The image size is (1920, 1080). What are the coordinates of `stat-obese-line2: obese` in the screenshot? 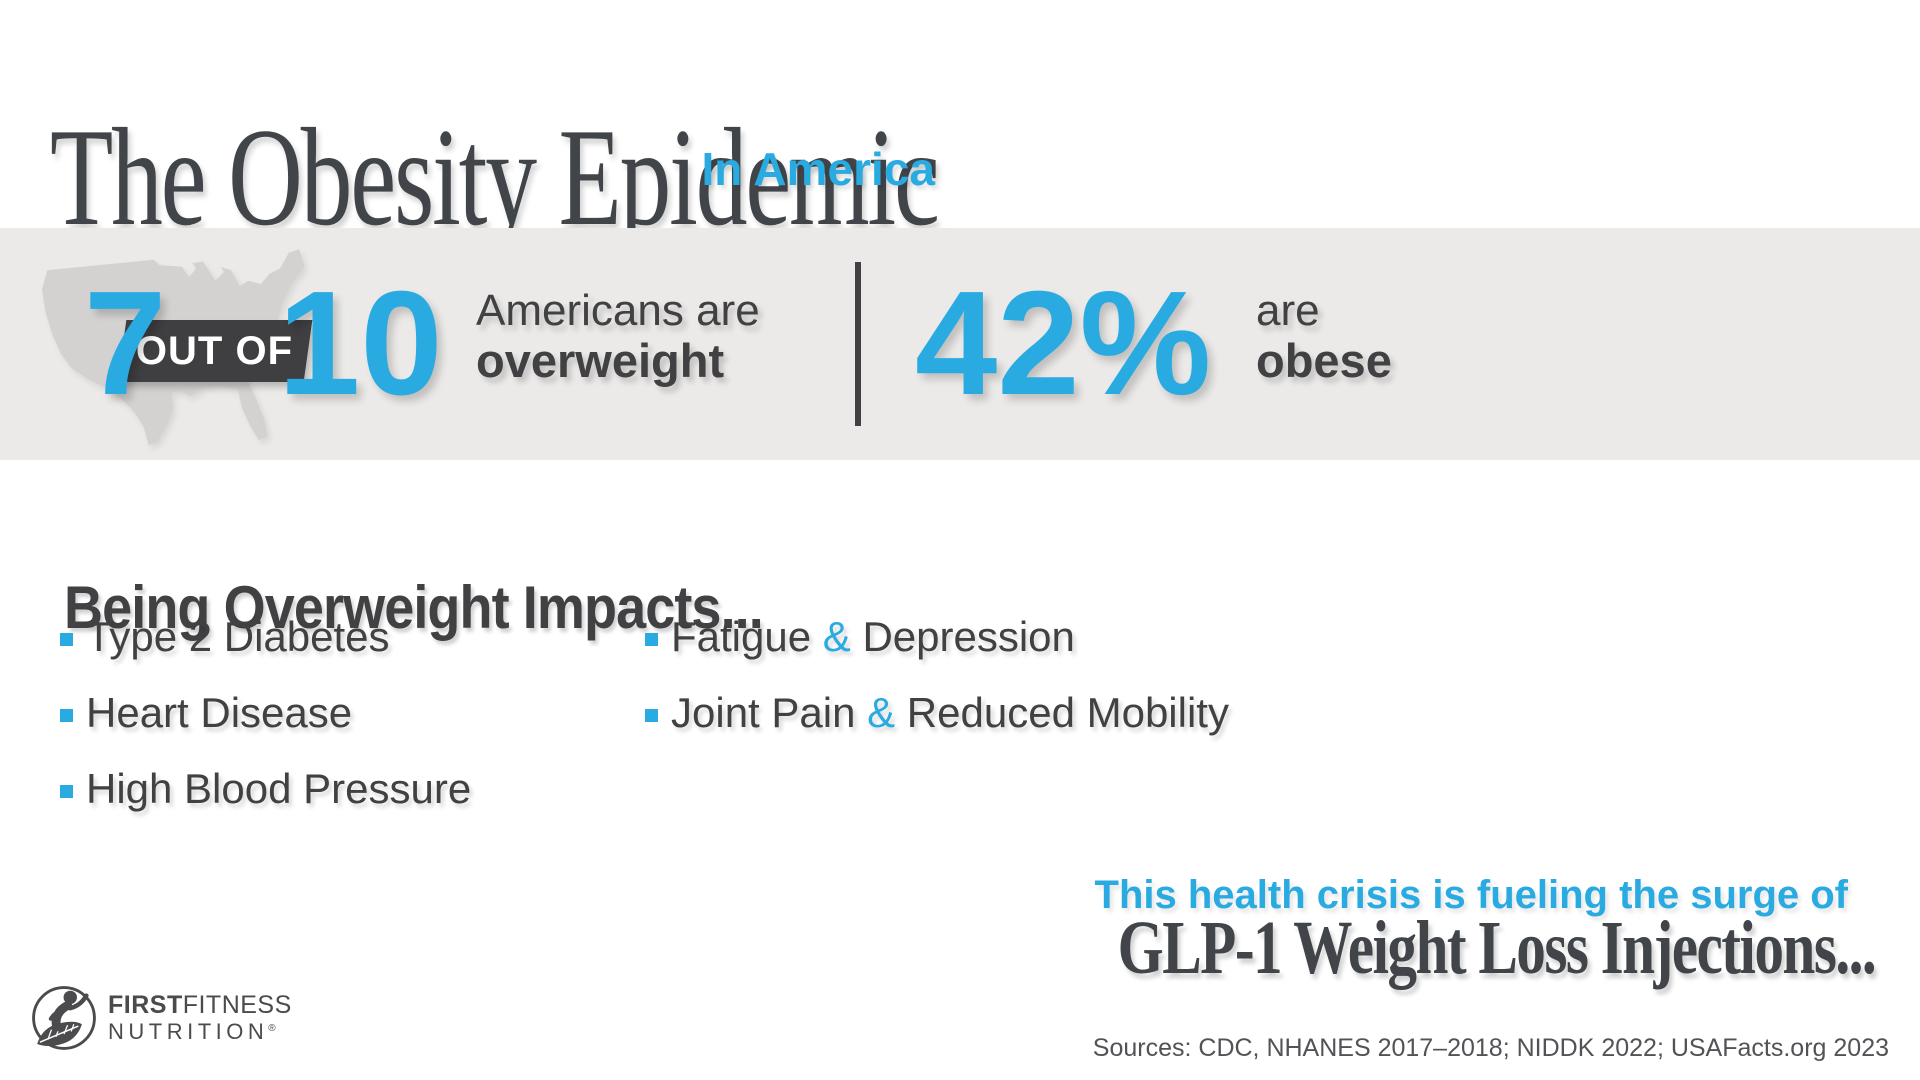 It's located at (1324, 360).